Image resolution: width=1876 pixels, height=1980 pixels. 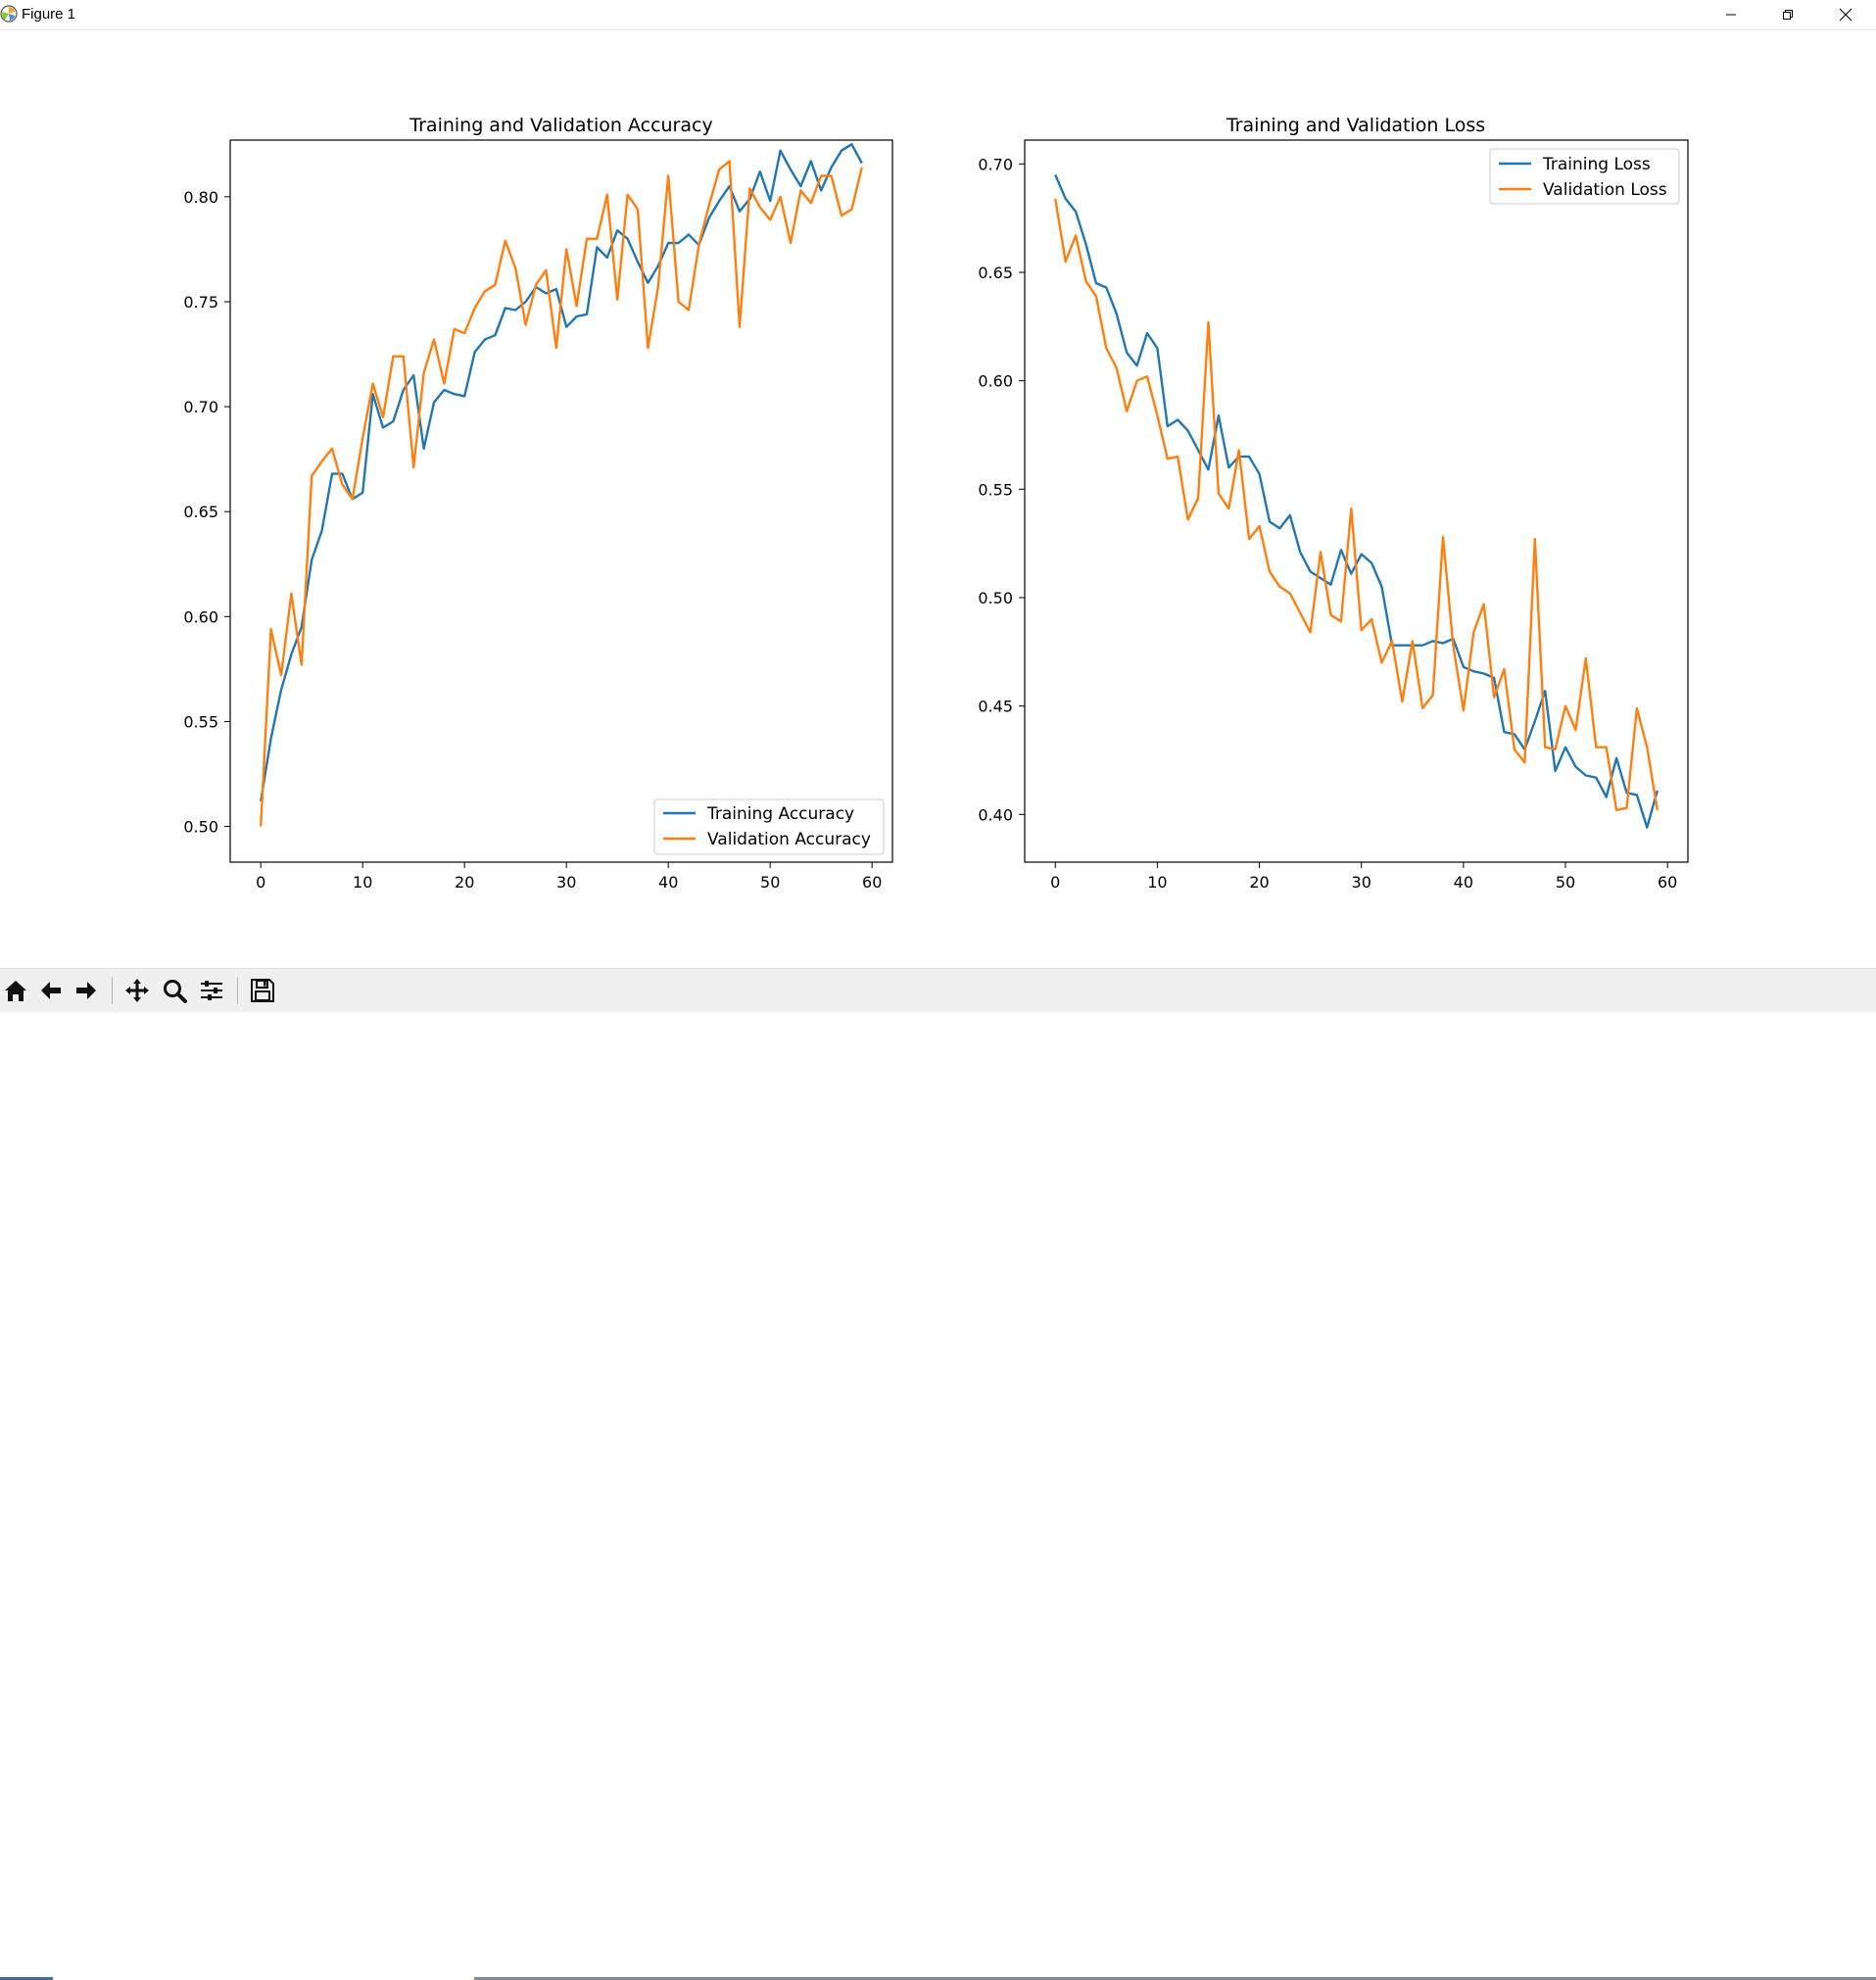 What do you see at coordinates (1362, 882) in the screenshot?
I see `loss-x-tick-label: 30` at bounding box center [1362, 882].